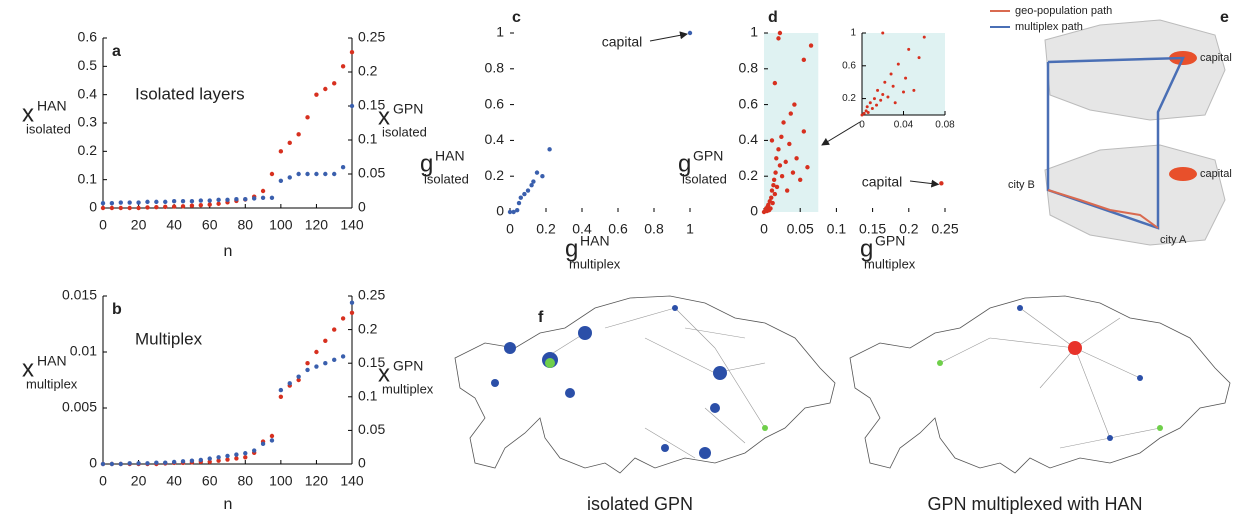 The image size is (1243, 517). Describe the element at coordinates (903, 74) in the screenshot. I see `inset-background` at that location.